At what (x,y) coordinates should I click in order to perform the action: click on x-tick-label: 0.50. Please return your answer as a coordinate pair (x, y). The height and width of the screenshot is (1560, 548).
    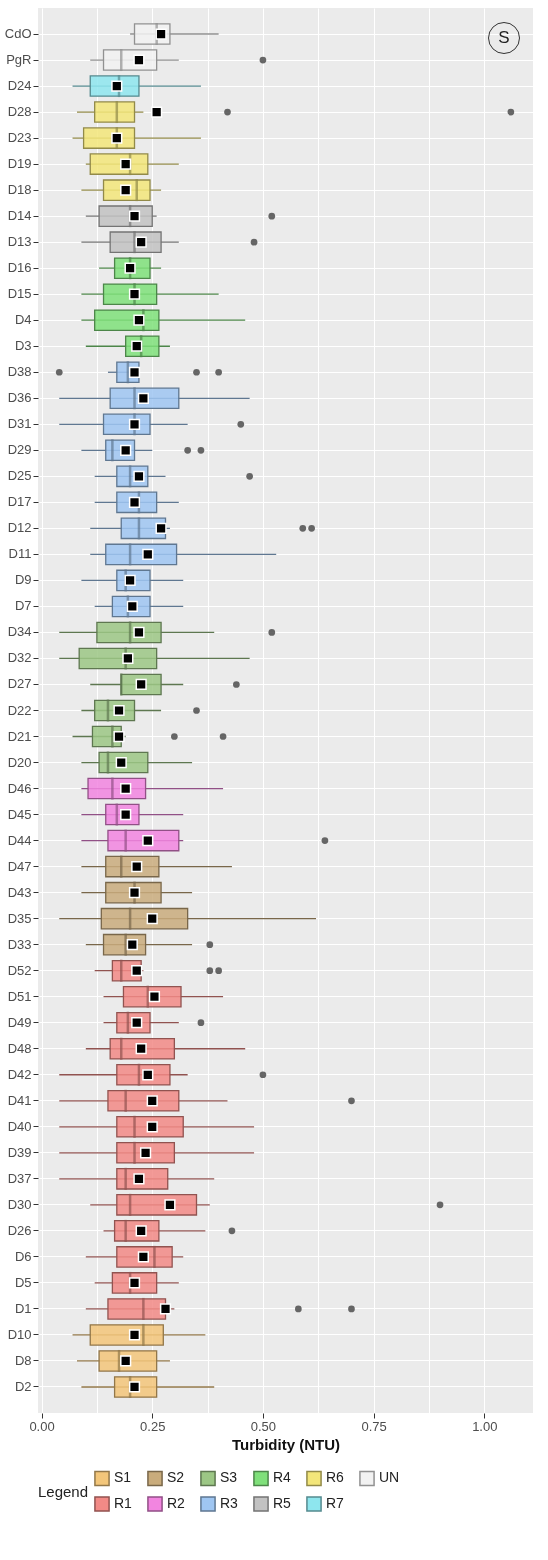
    Looking at the image, I should click on (263, 1426).